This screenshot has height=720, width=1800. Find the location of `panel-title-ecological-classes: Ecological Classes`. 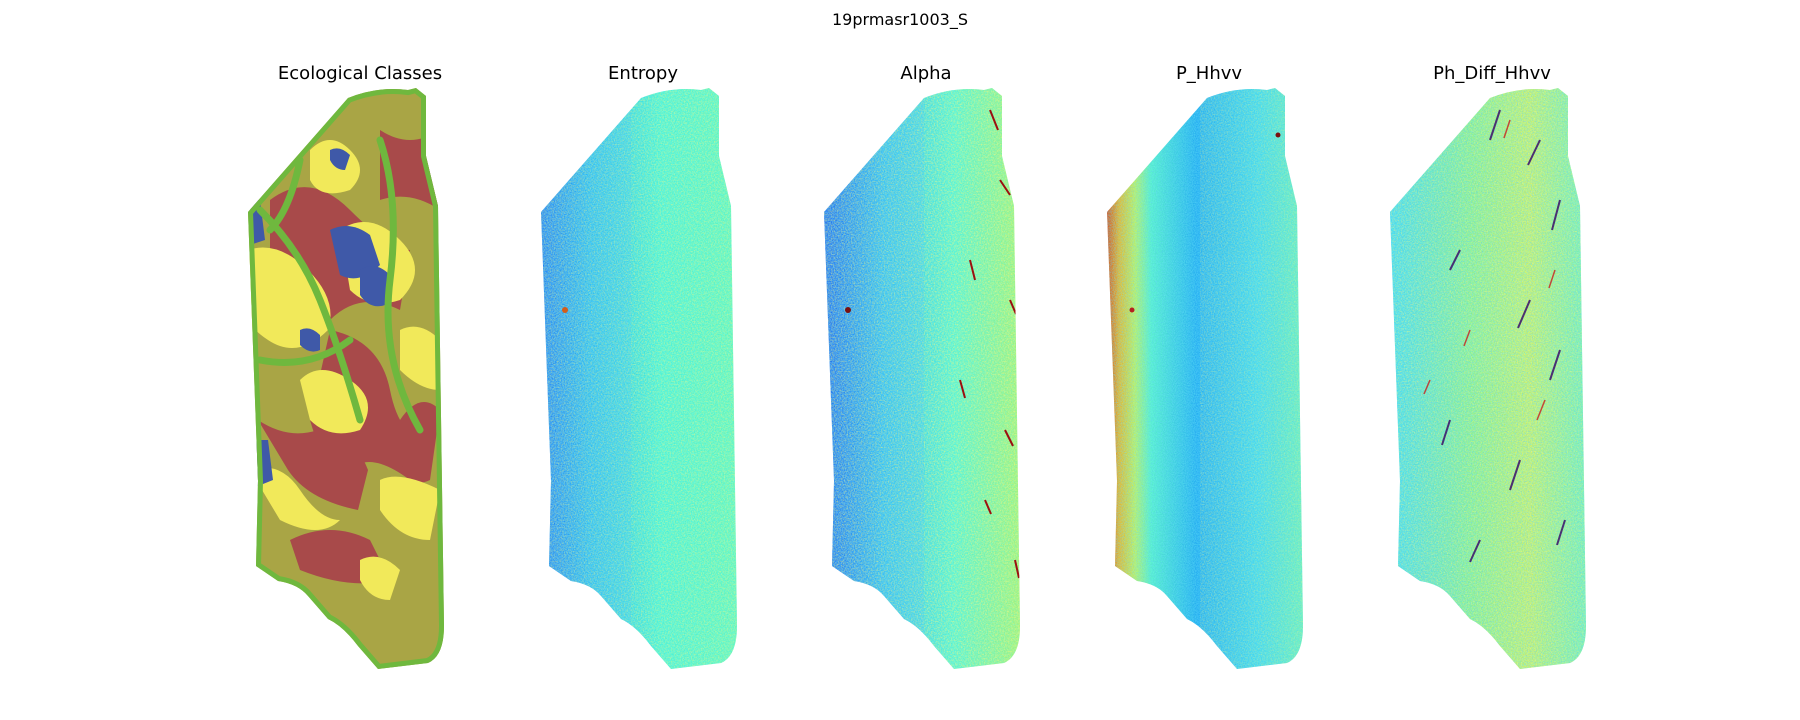

panel-title-ecological-classes: Ecological Classes is located at coordinates (360, 73).